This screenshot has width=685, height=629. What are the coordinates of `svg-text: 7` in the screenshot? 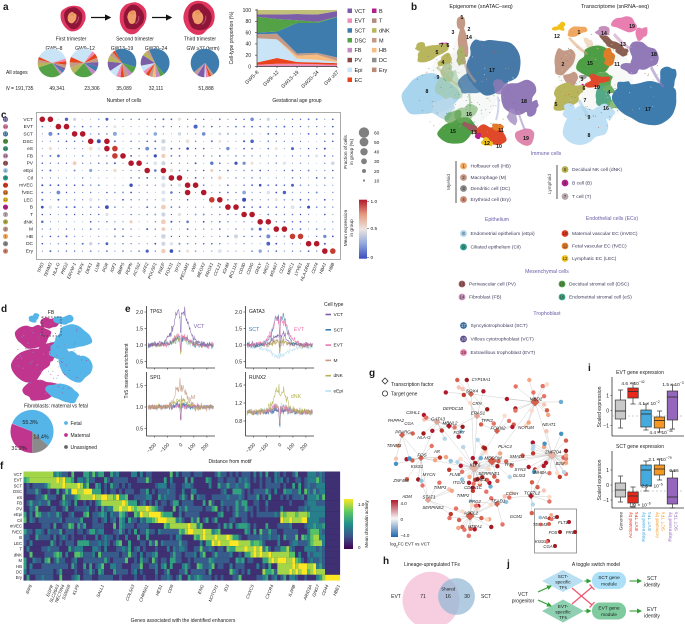 It's located at (442, 46).